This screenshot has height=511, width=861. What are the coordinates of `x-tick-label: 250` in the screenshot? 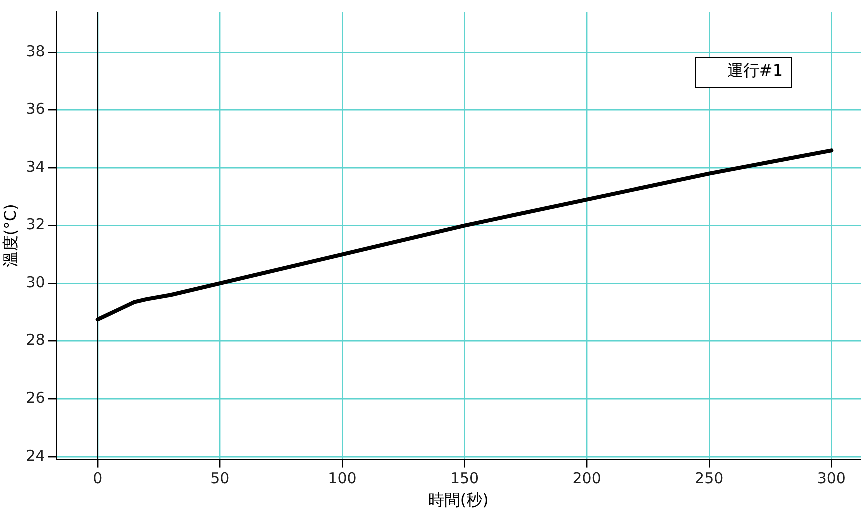 It's located at (709, 479).